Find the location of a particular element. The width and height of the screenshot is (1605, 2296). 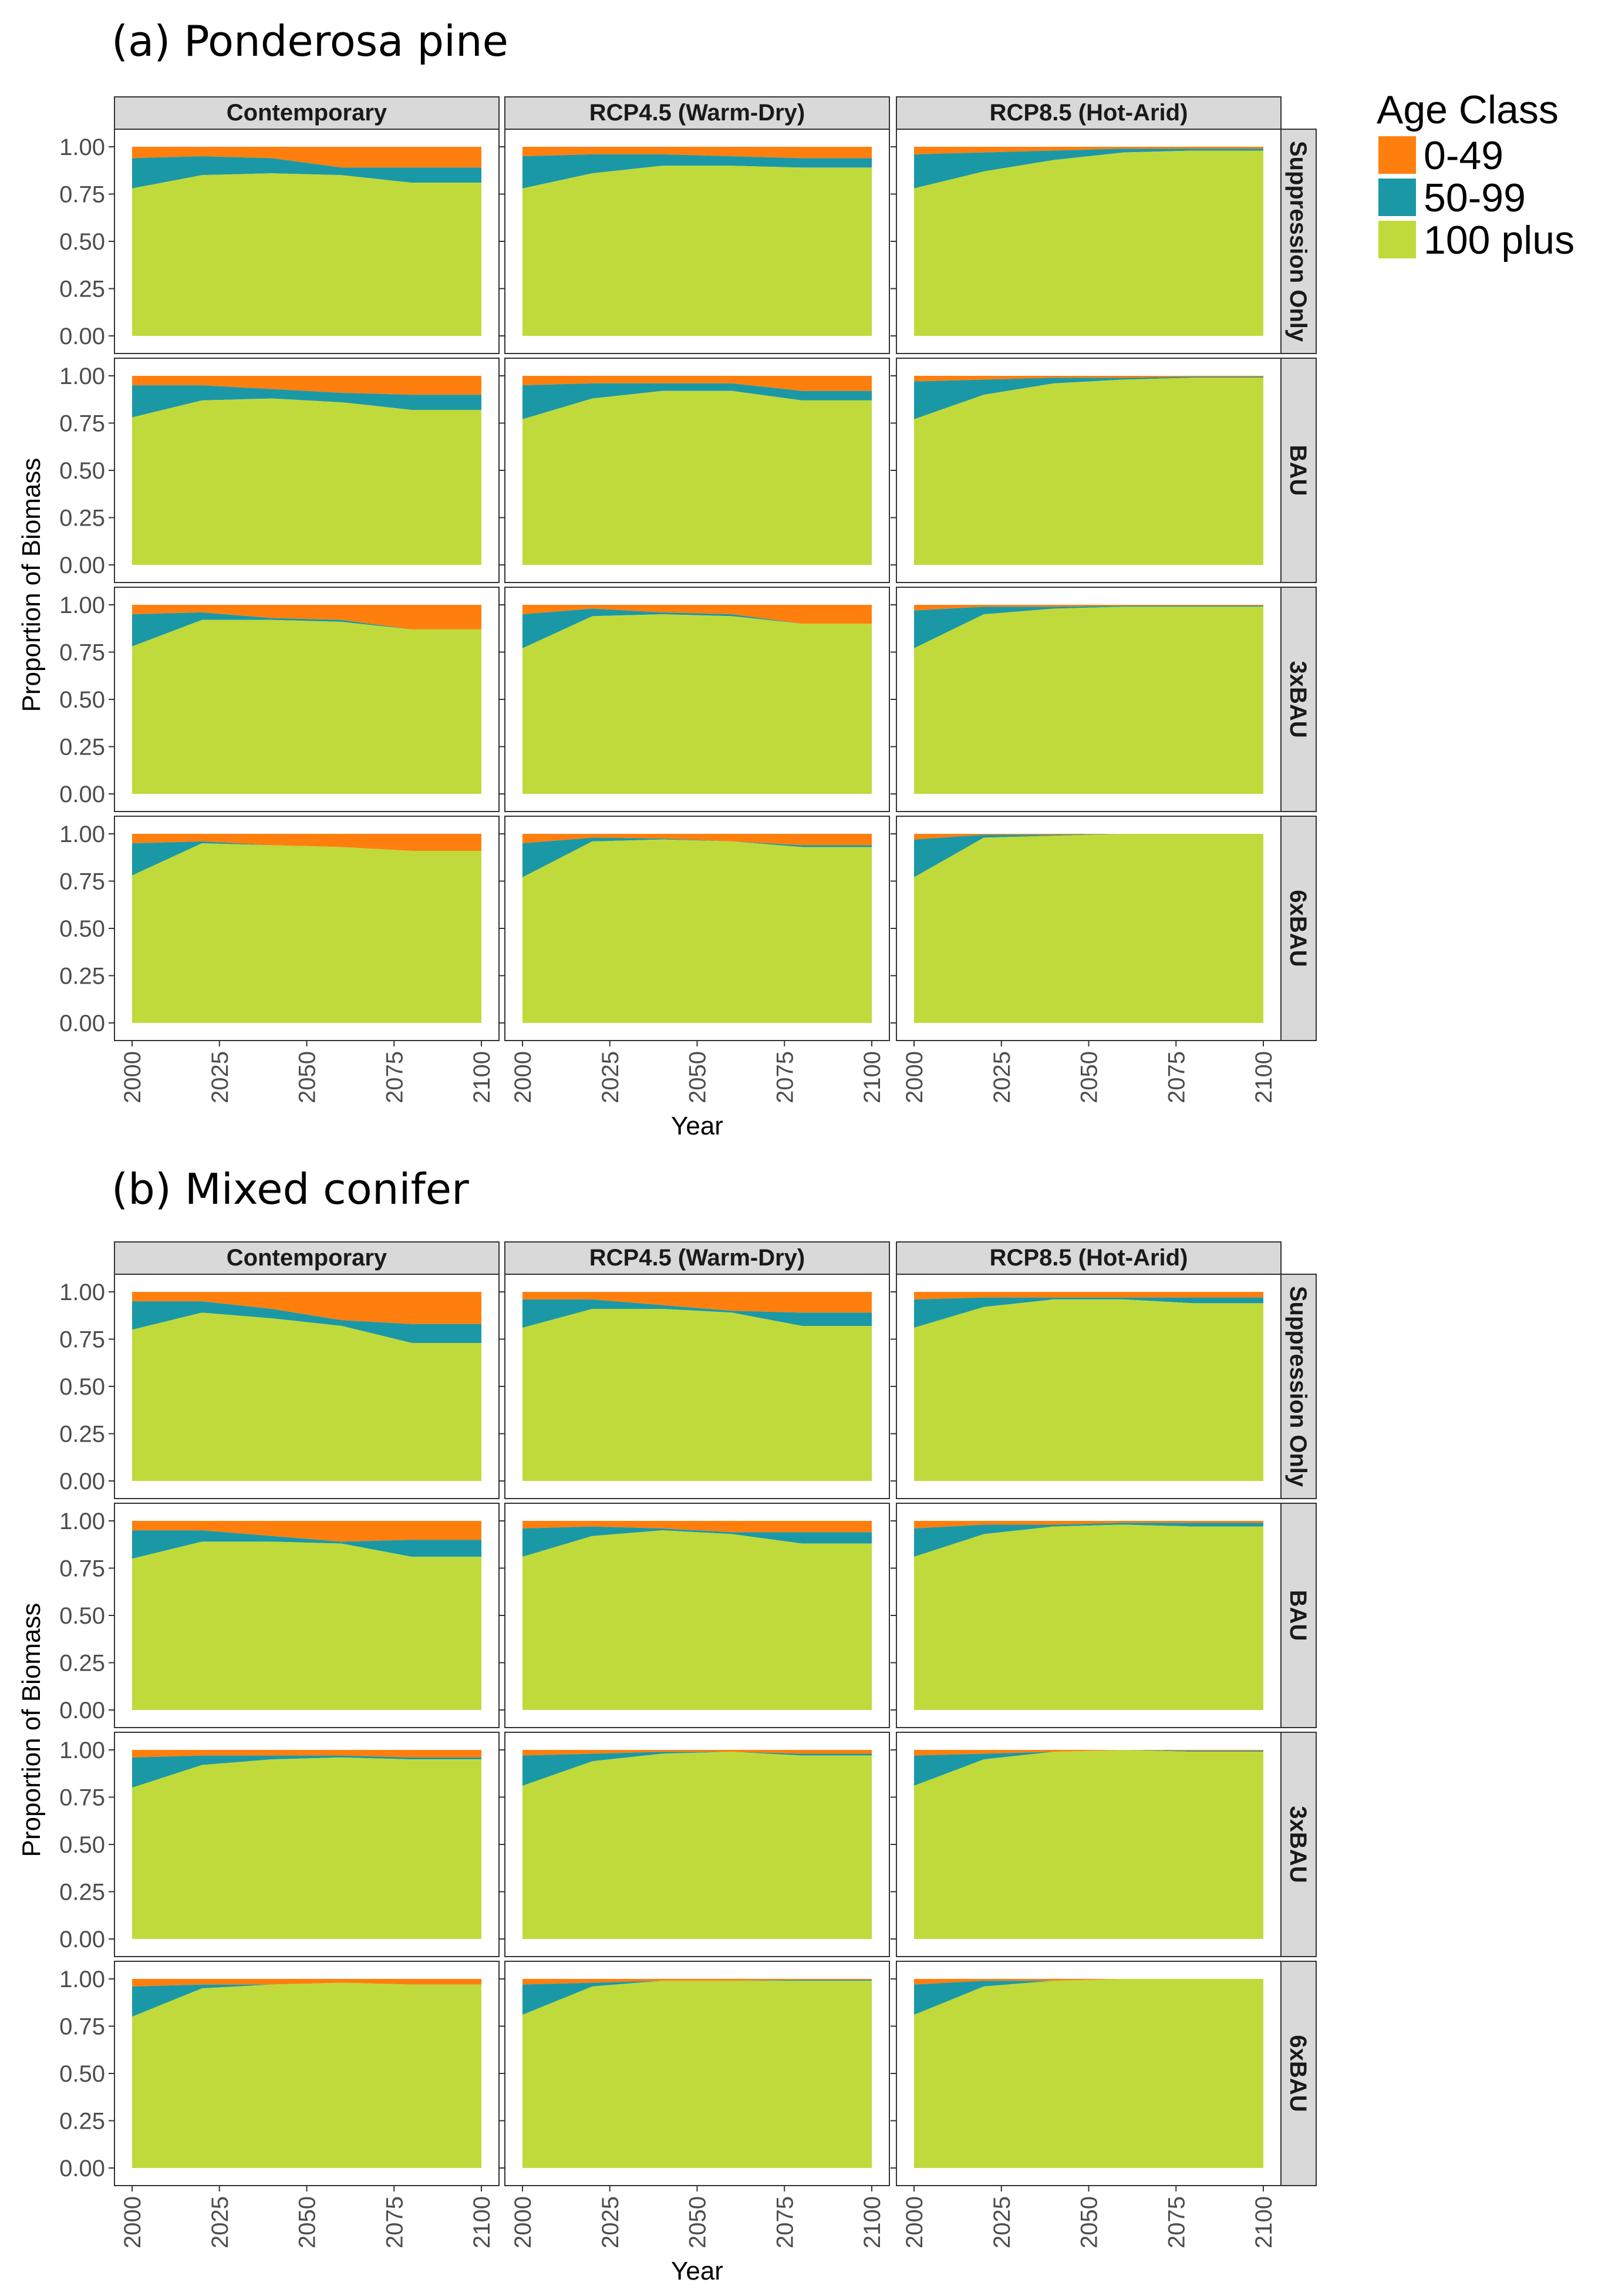

facet-6xbau-rcp8-5-hot-arid: 2000 2025 2050 2075 2100 is located at coordinates (1086, 2104).